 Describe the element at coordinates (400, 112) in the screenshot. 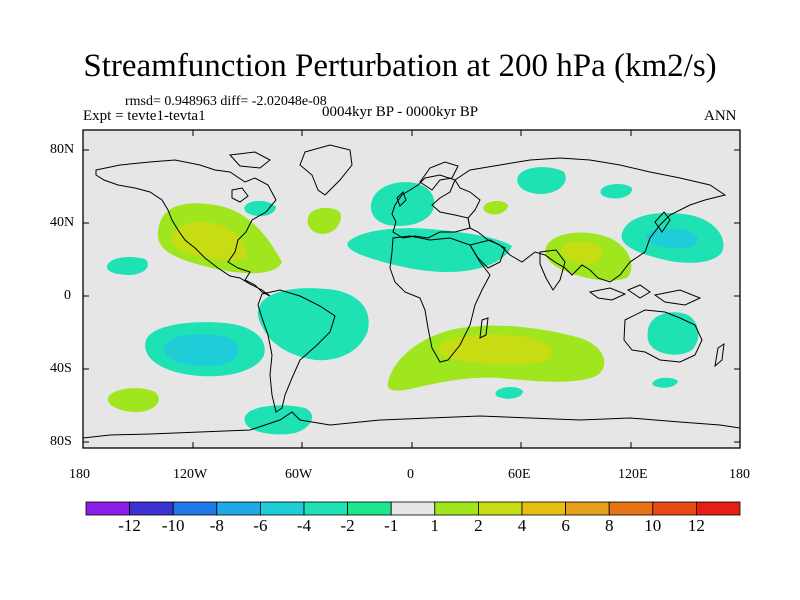

I see `period-label: 0004kyr BP - 0000kyr BP` at that location.